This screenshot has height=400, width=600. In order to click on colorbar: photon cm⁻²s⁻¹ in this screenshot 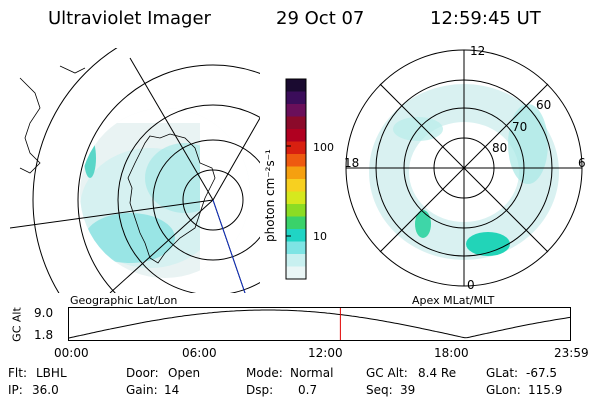, I will do `click(285, 179)`.